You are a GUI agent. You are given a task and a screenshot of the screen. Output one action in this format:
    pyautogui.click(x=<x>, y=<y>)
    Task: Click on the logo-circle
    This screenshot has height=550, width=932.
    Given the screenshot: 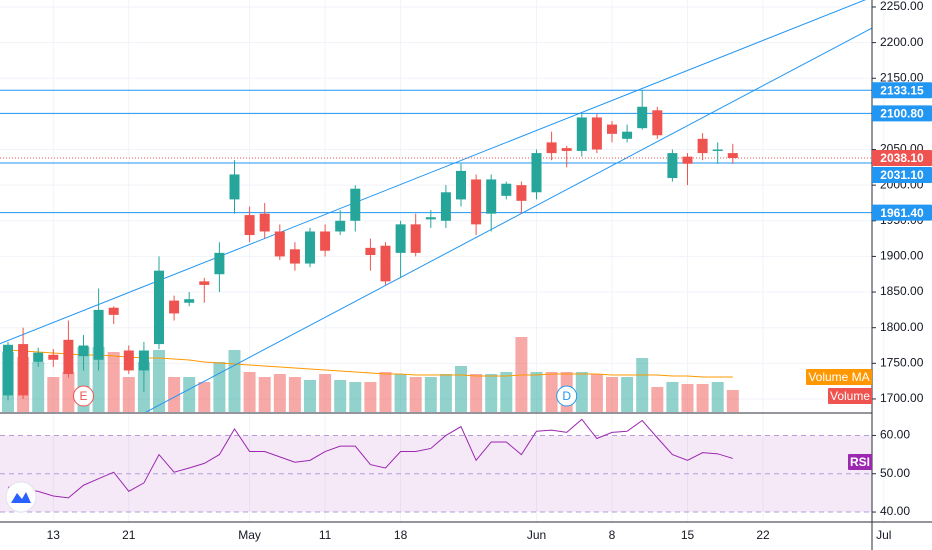 What is the action you would take?
    pyautogui.click(x=21, y=497)
    